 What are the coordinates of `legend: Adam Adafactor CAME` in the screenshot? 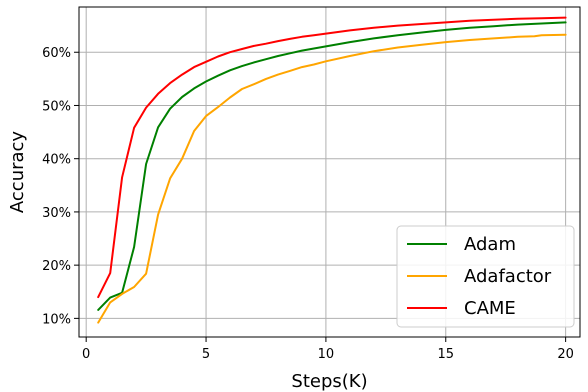 It's located at (485, 276).